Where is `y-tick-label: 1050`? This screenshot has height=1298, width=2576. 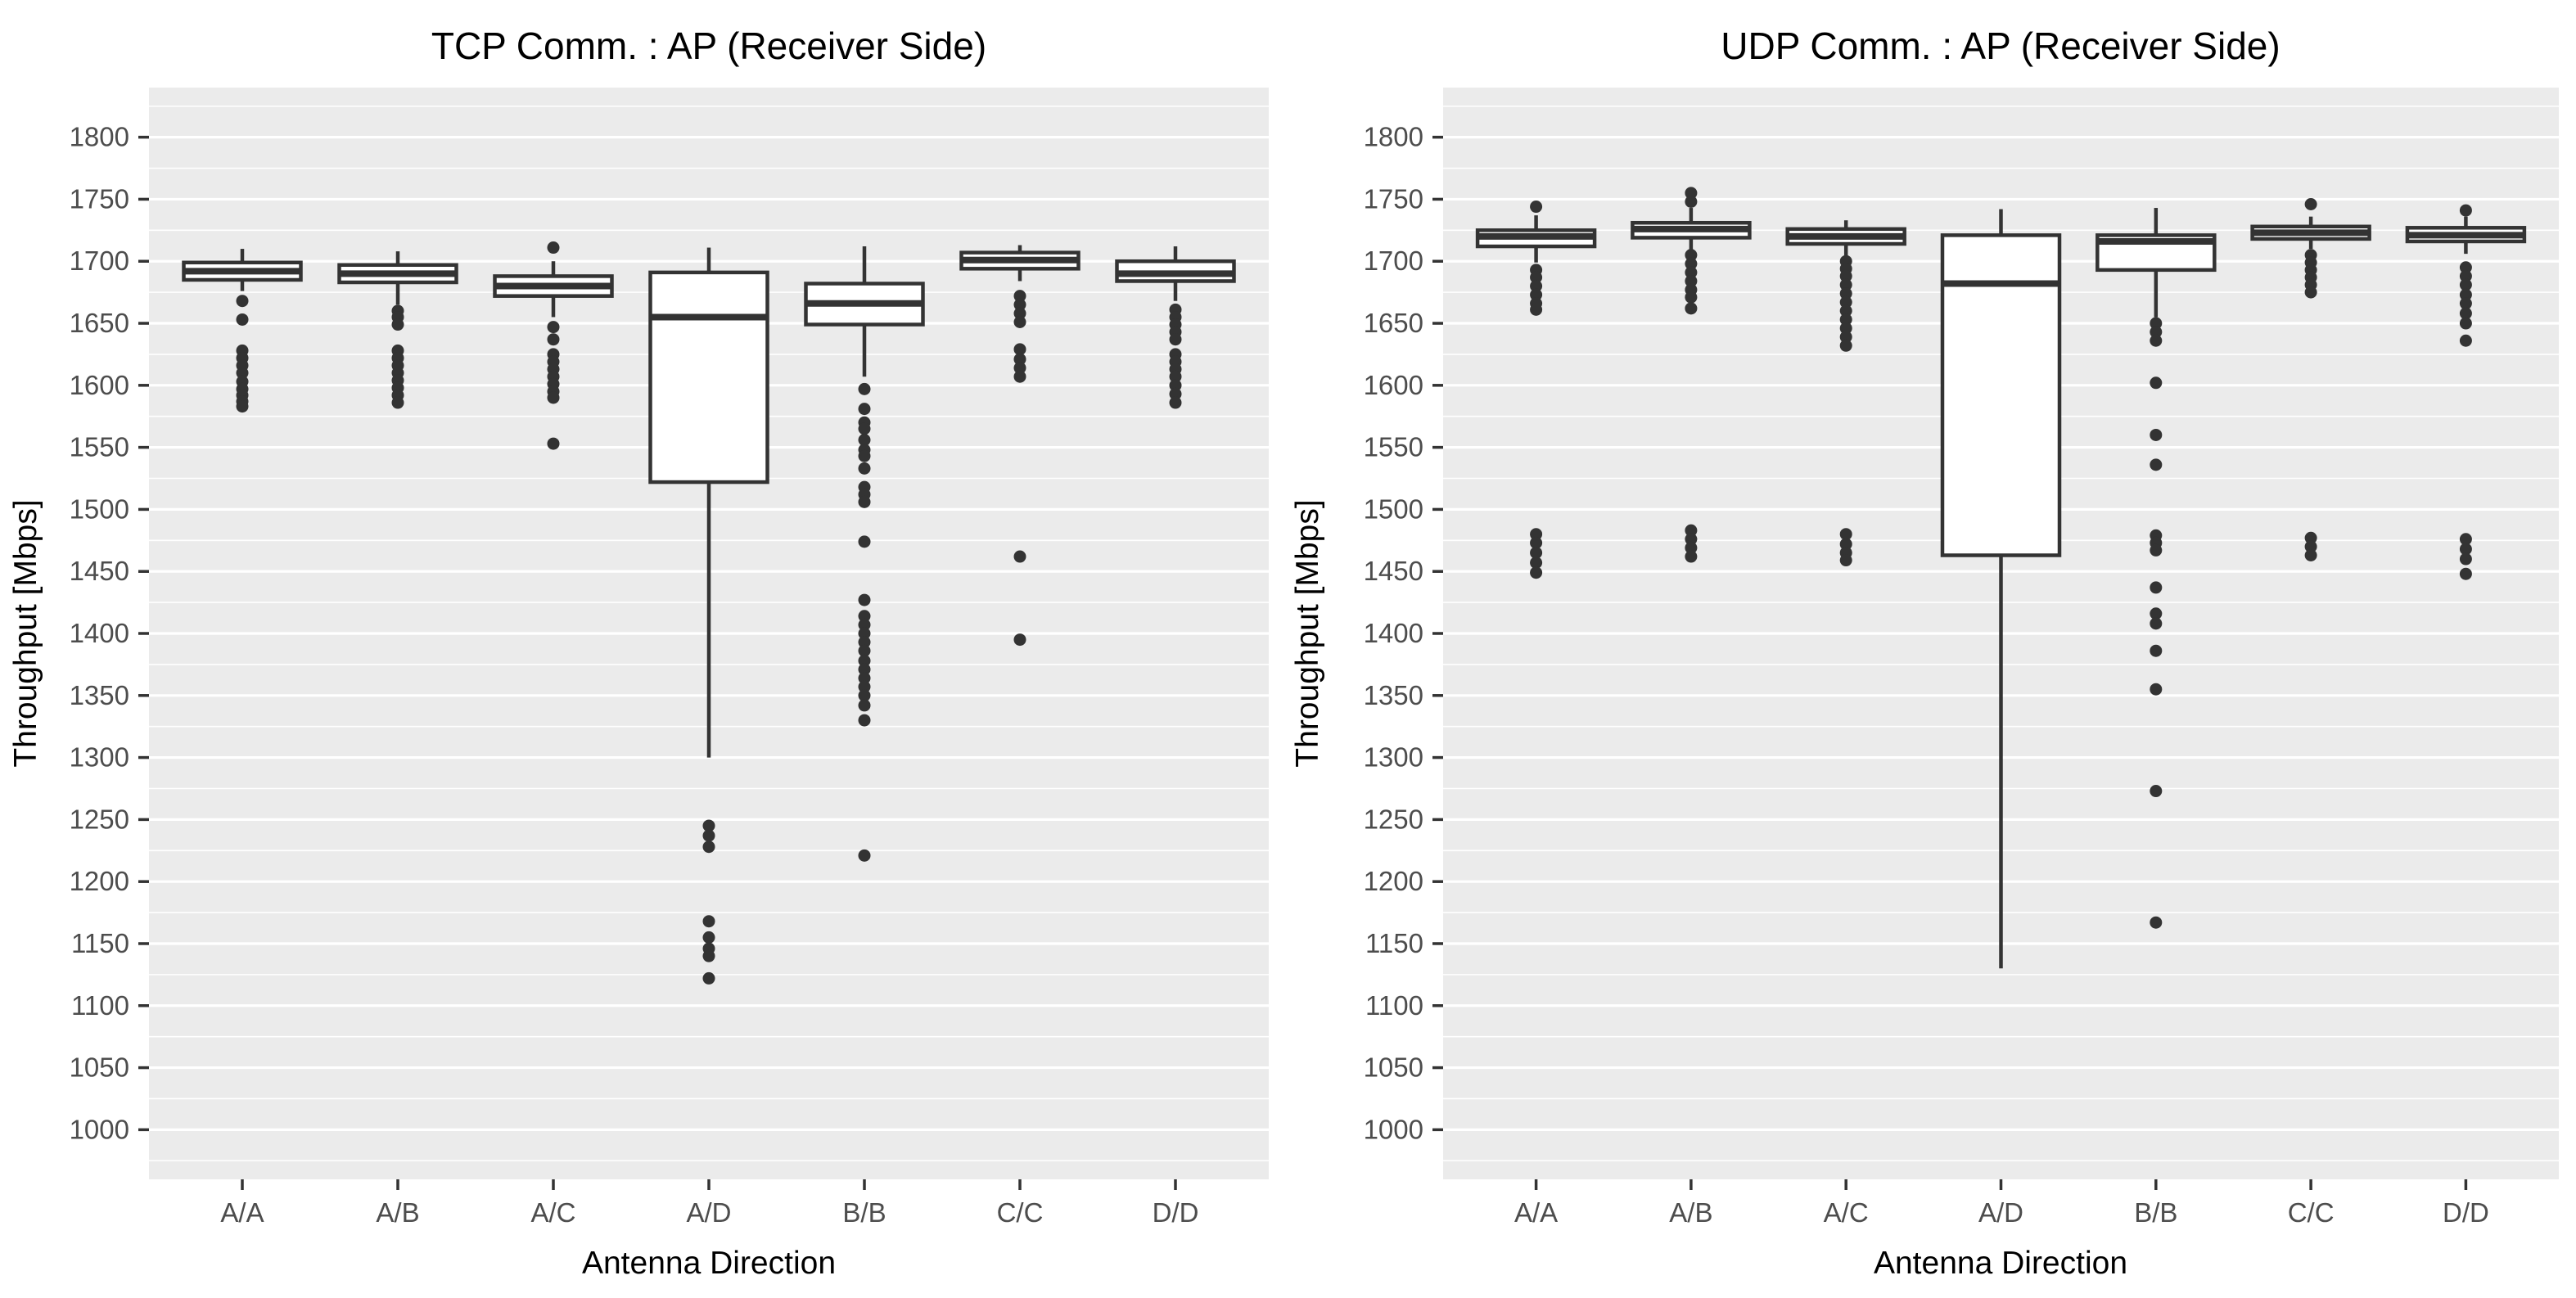
y-tick-label: 1050 is located at coordinates (1393, 1067).